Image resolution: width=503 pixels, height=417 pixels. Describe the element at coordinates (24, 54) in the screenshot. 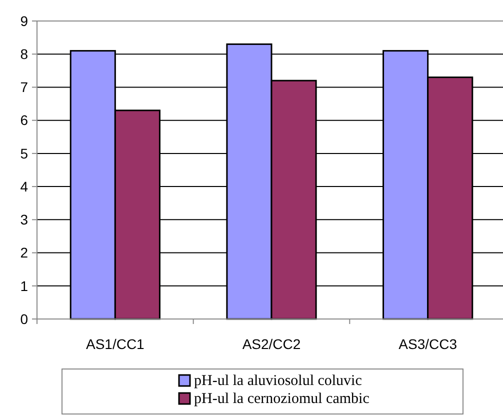

I see `y-tick-label: 8` at that location.